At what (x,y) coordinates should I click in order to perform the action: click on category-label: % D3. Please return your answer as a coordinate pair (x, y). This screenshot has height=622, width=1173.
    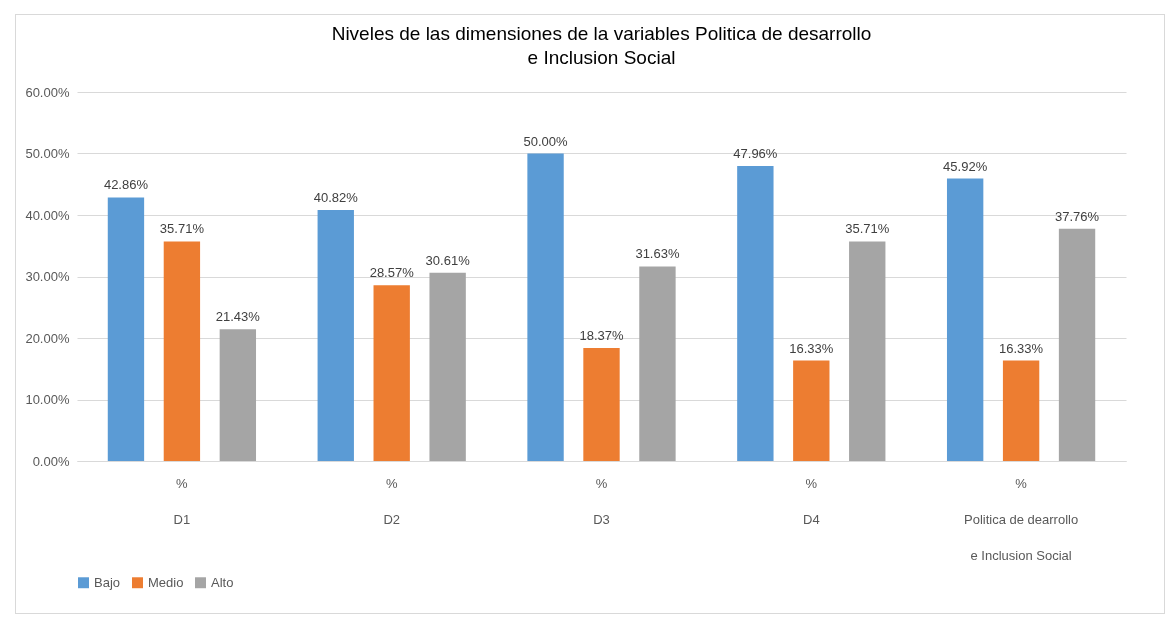
    Looking at the image, I should click on (601, 501).